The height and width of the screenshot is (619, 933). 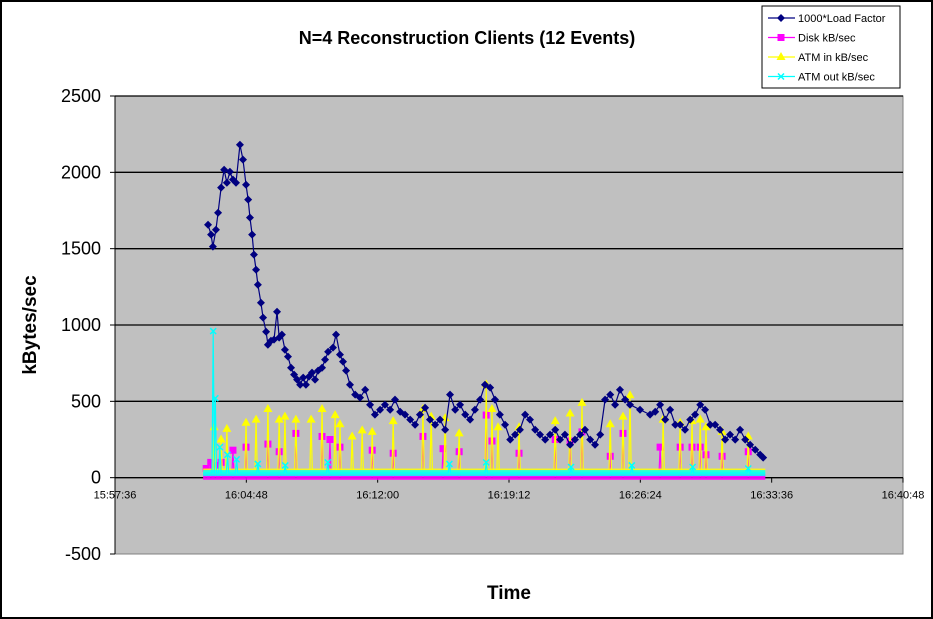 I want to click on y-tick-label: 2000, so click(x=81, y=172).